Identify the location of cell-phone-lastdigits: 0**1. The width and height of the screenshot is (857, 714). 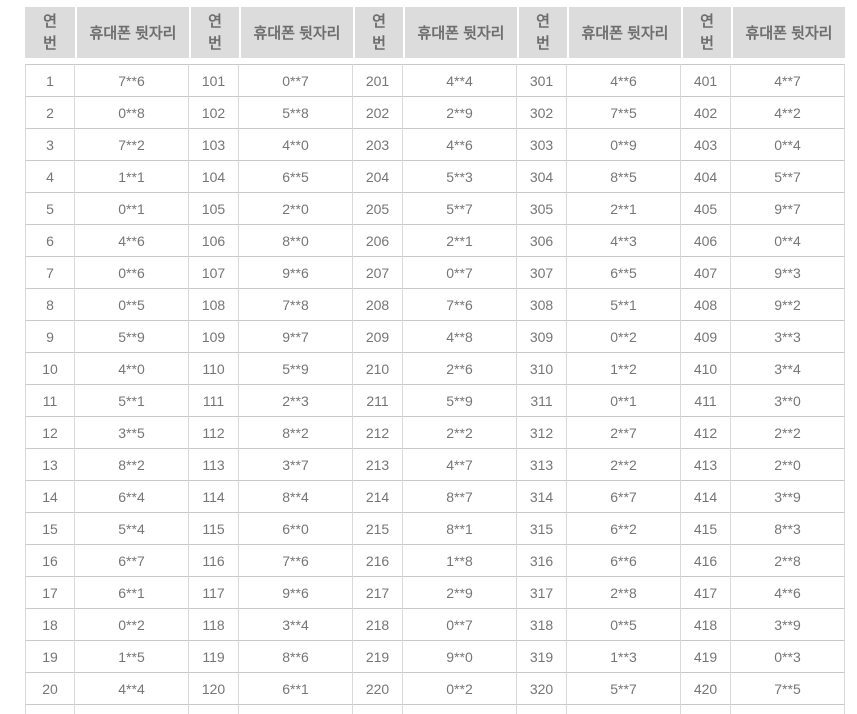
(624, 401).